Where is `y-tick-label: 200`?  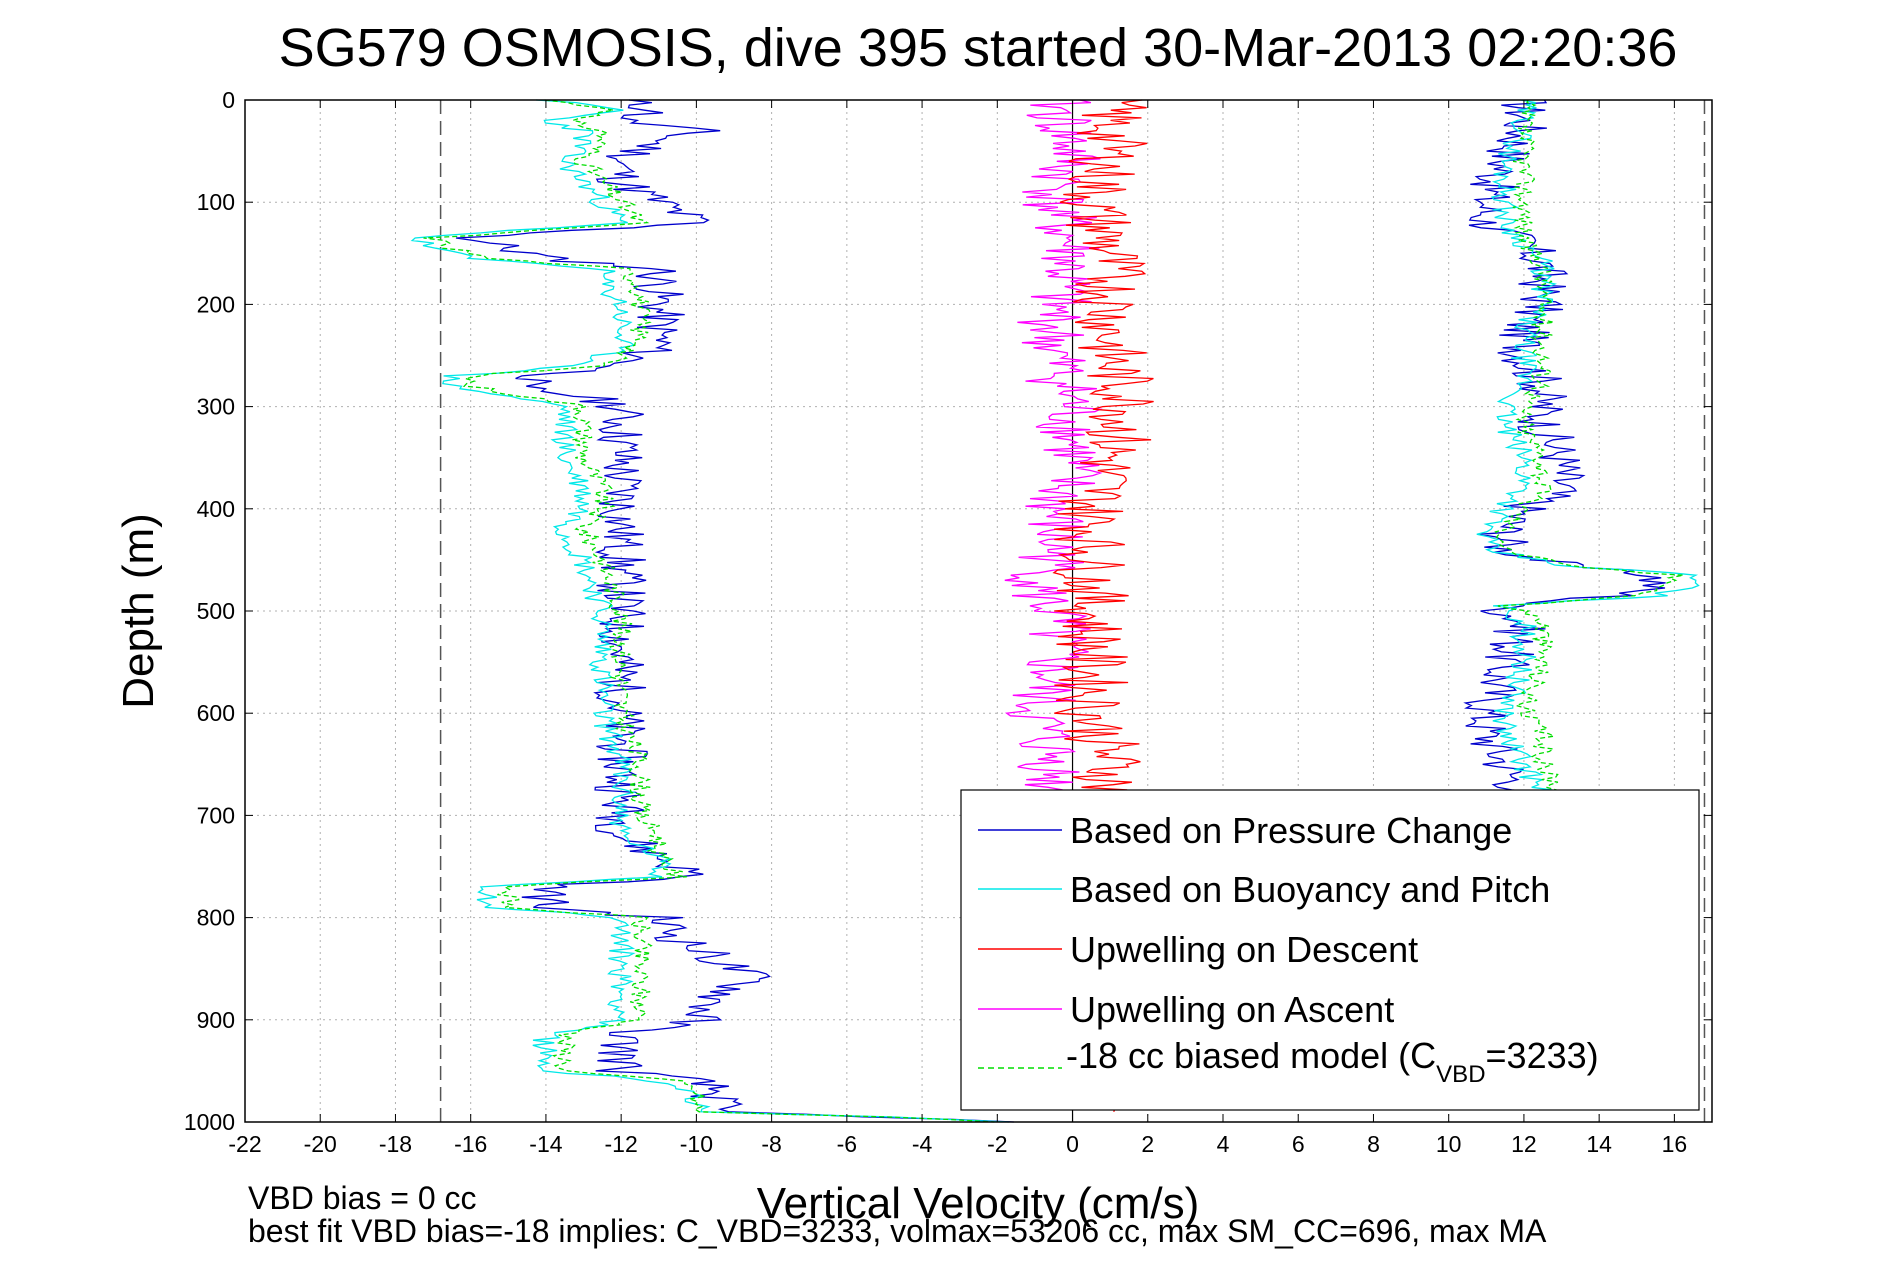 y-tick-label: 200 is located at coordinates (216, 304).